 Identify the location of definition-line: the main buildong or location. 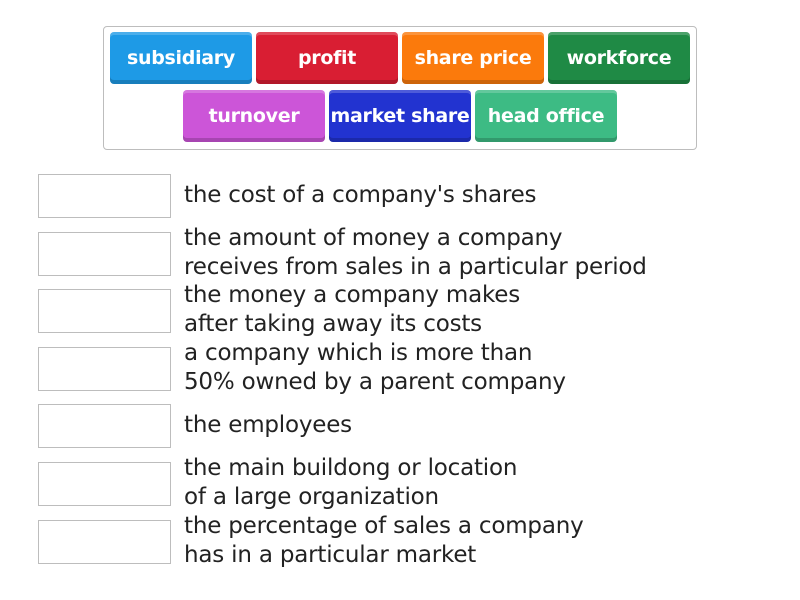
(351, 468).